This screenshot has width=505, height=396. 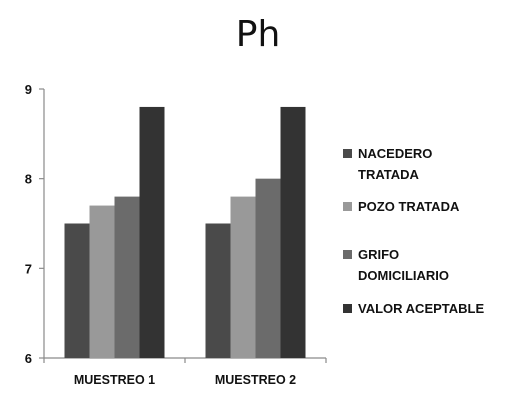 What do you see at coordinates (255, 380) in the screenshot?
I see `x-category-label: MUESTREO 2` at bounding box center [255, 380].